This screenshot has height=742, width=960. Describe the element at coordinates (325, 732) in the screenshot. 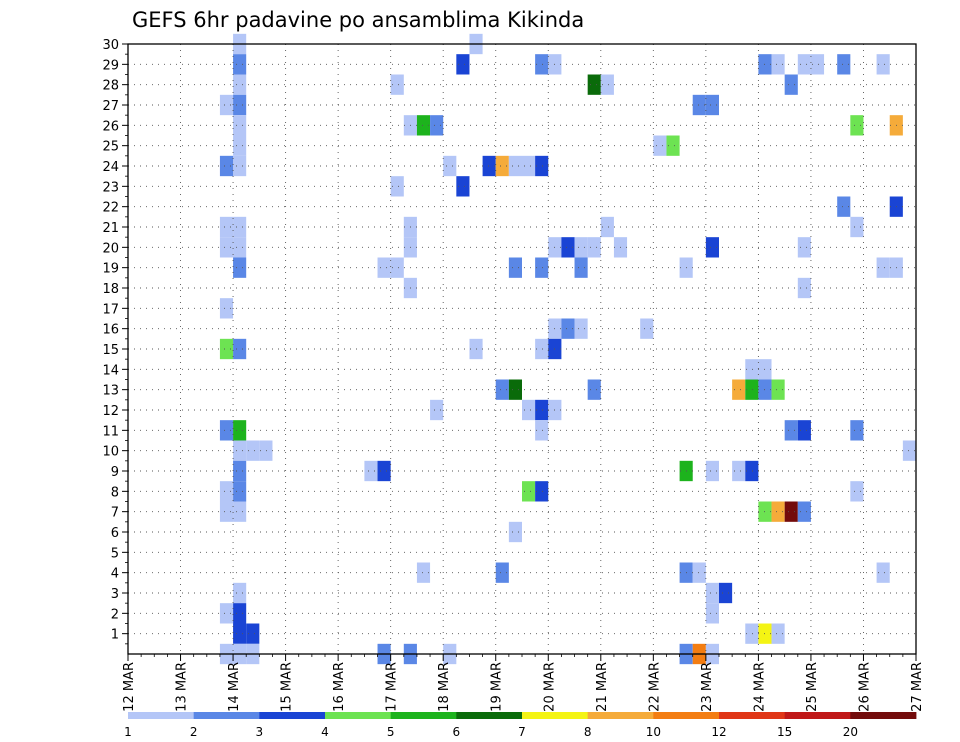

I see `colorbar-label: 4` at that location.